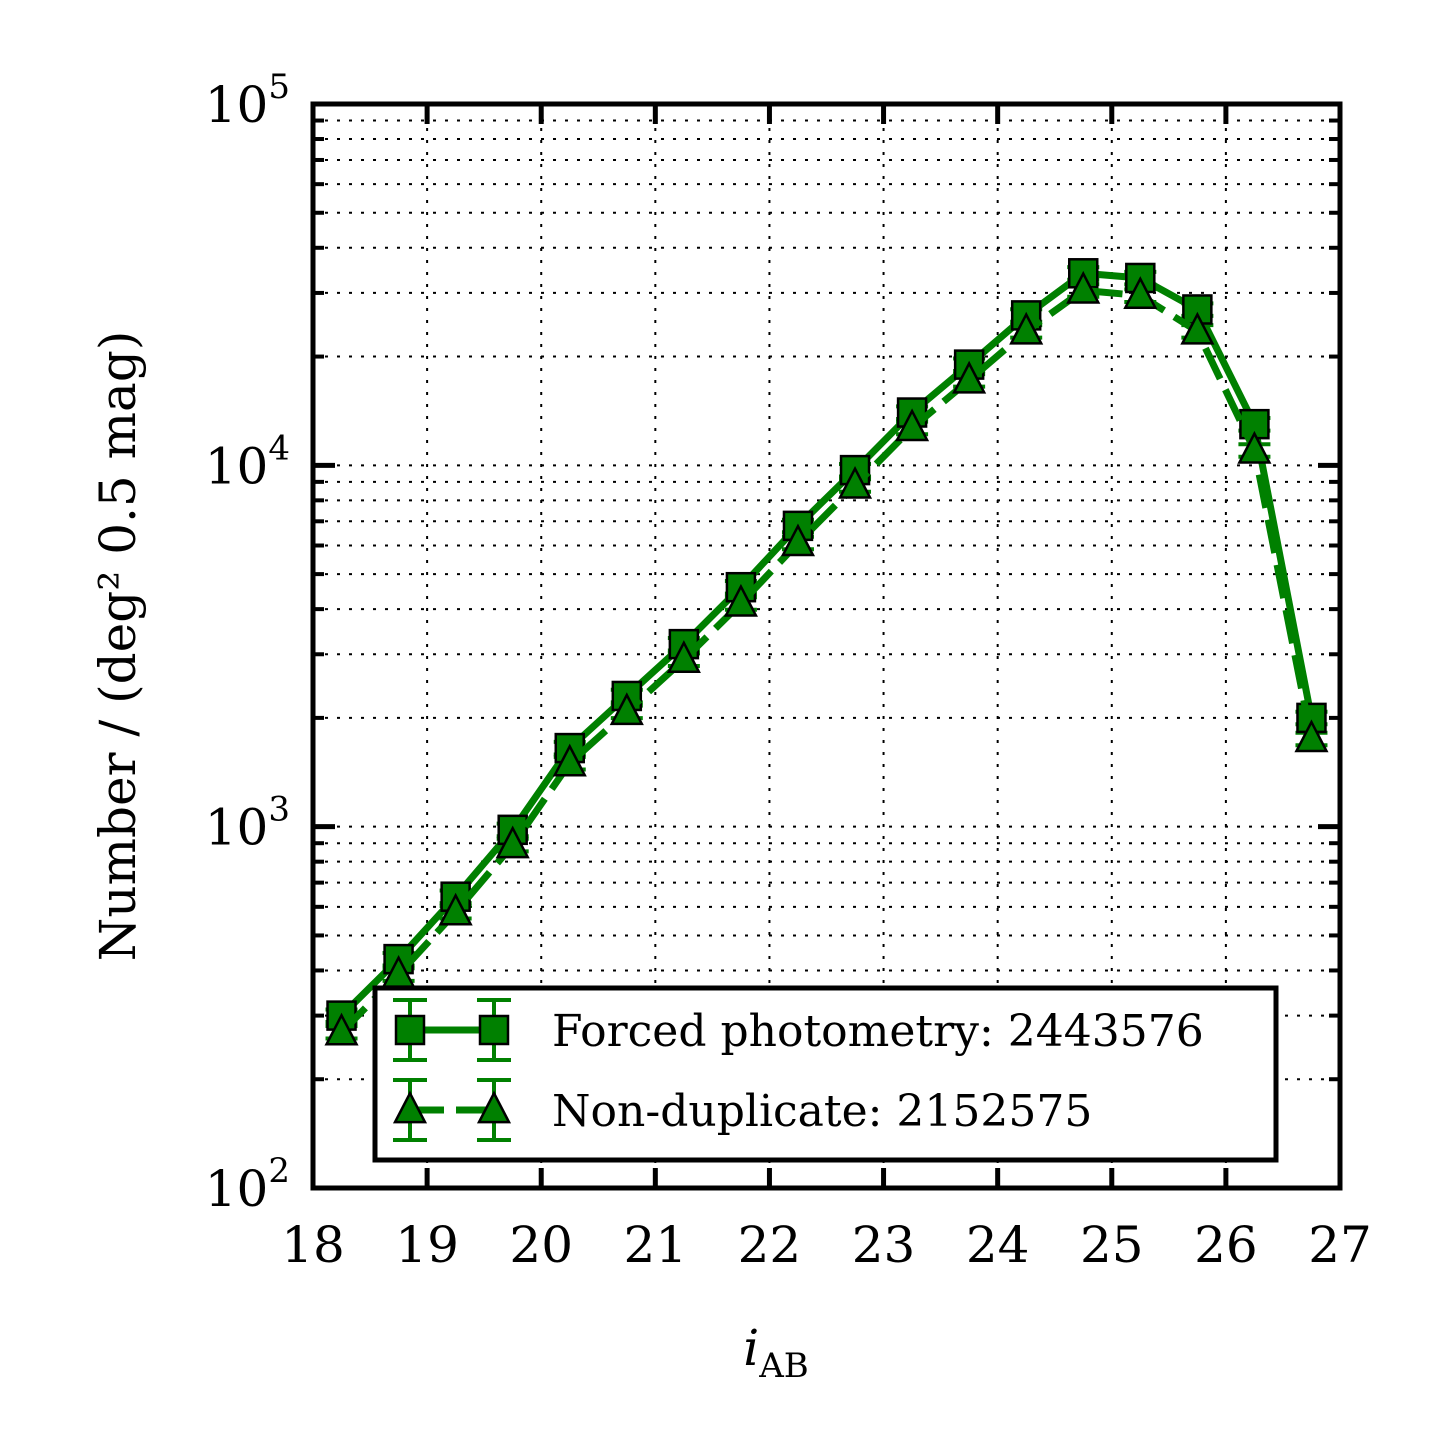 The height and width of the screenshot is (1451, 1451). I want to click on y-tick-label: 10³, so click(247, 823).